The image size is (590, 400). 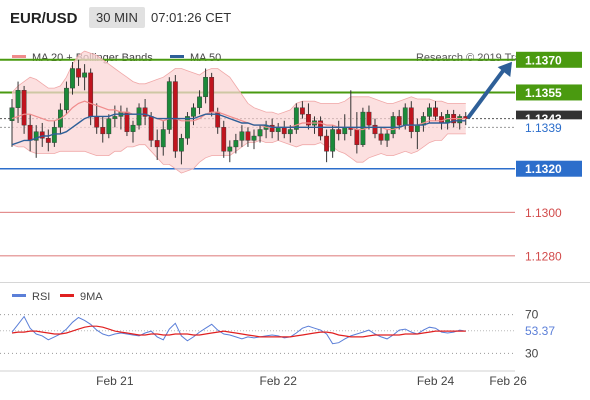 I want to click on moving-averages, so click(x=238, y=123).